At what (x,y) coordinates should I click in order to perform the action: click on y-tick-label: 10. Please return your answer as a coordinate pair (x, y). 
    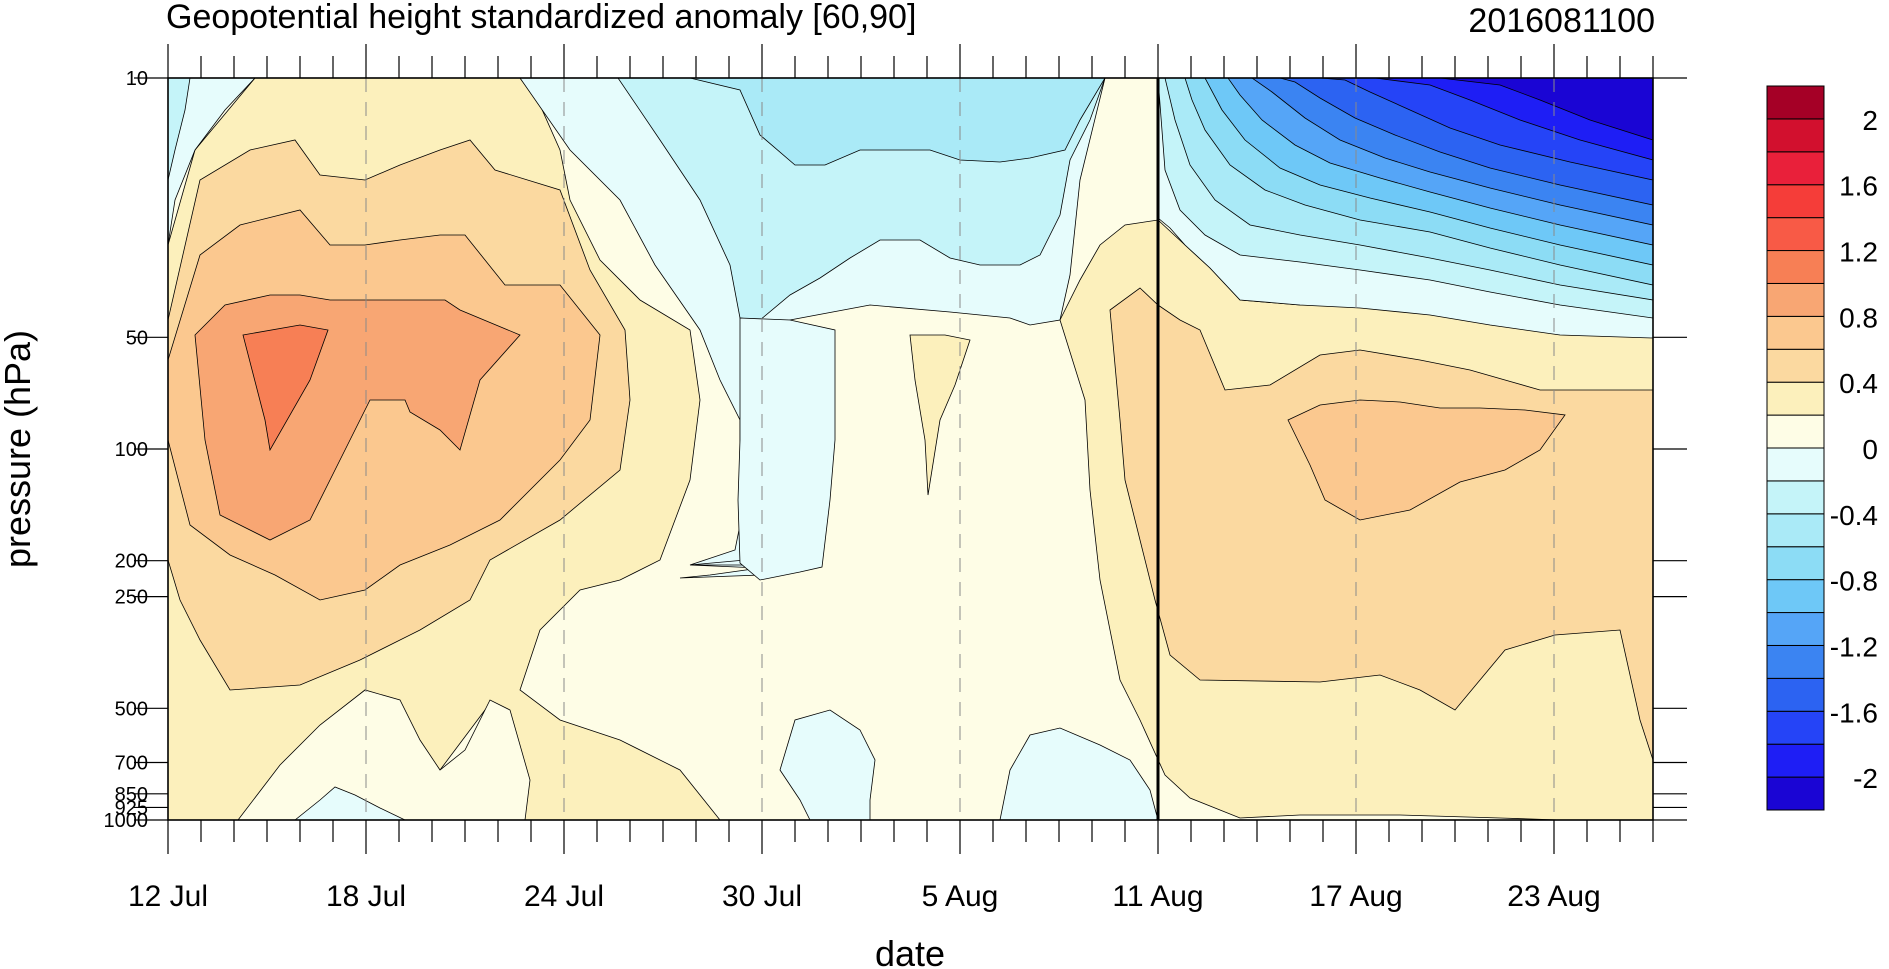
    Looking at the image, I should click on (137, 79).